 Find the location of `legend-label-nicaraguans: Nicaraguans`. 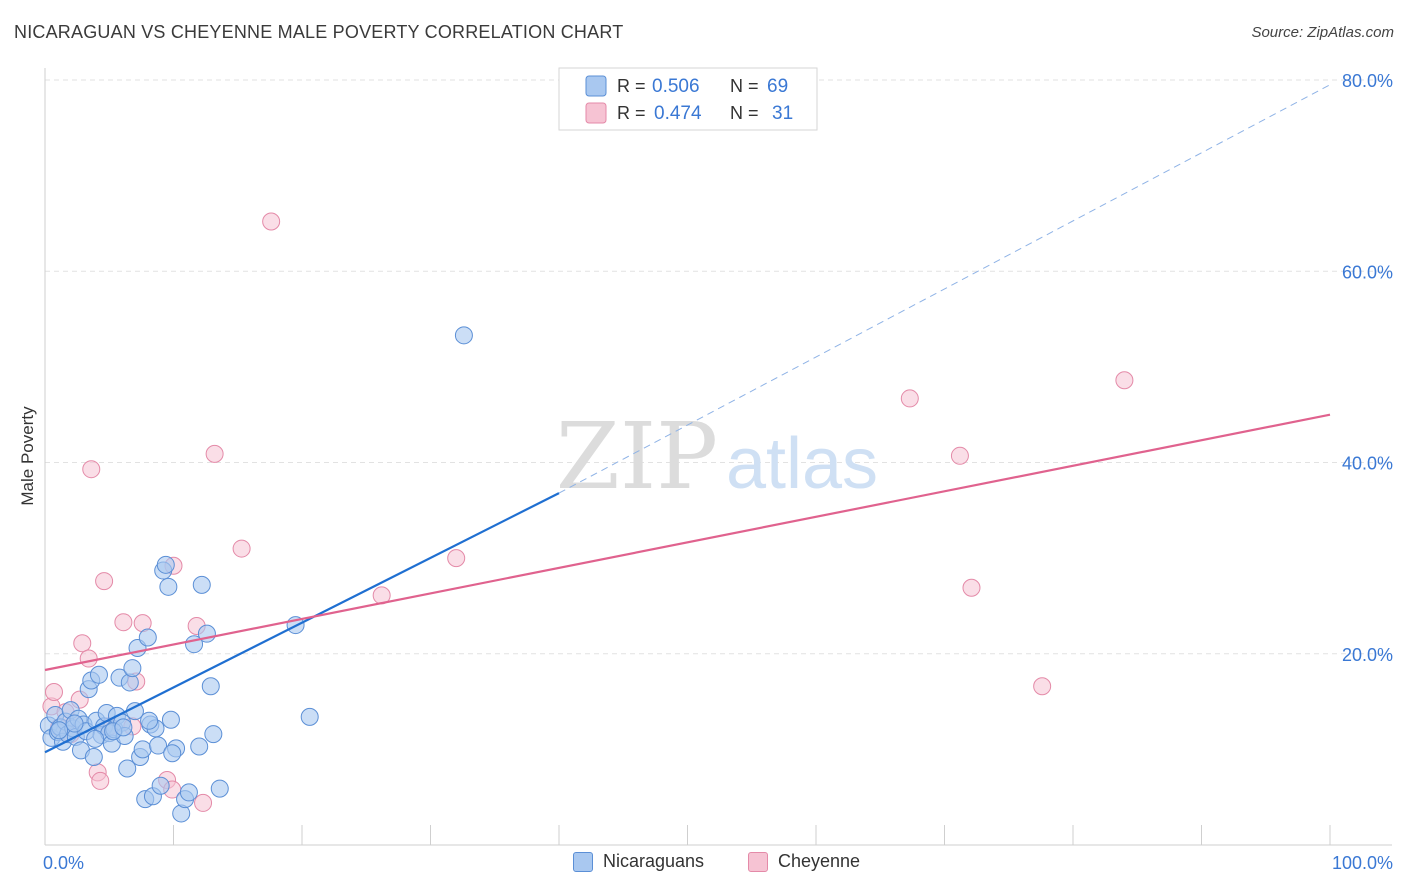

legend-label-nicaraguans: Nicaraguans is located at coordinates (654, 861).